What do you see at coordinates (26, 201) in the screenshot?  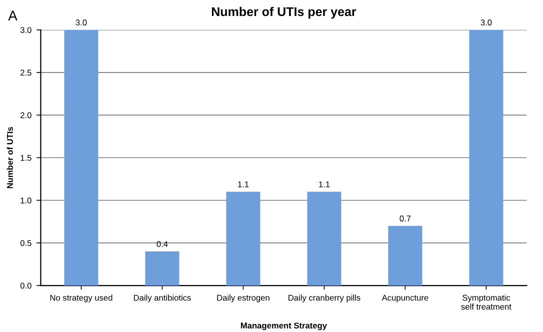 I see `y-tick-label: 1.0` at bounding box center [26, 201].